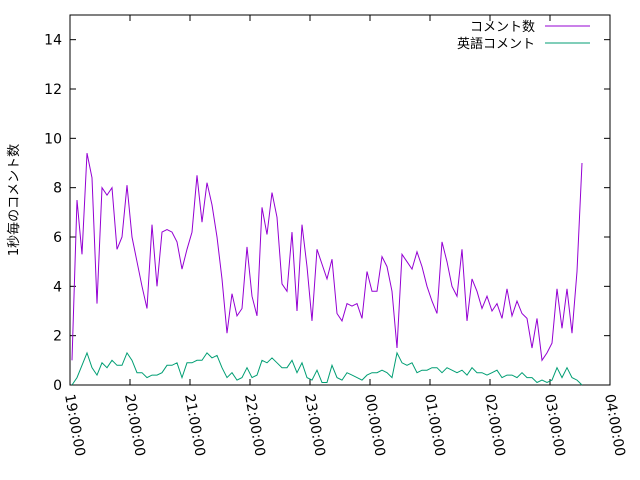 Image resolution: width=640 pixels, height=480 pixels. Describe the element at coordinates (53, 41) in the screenshot. I see `y-tick-label: 14` at that location.